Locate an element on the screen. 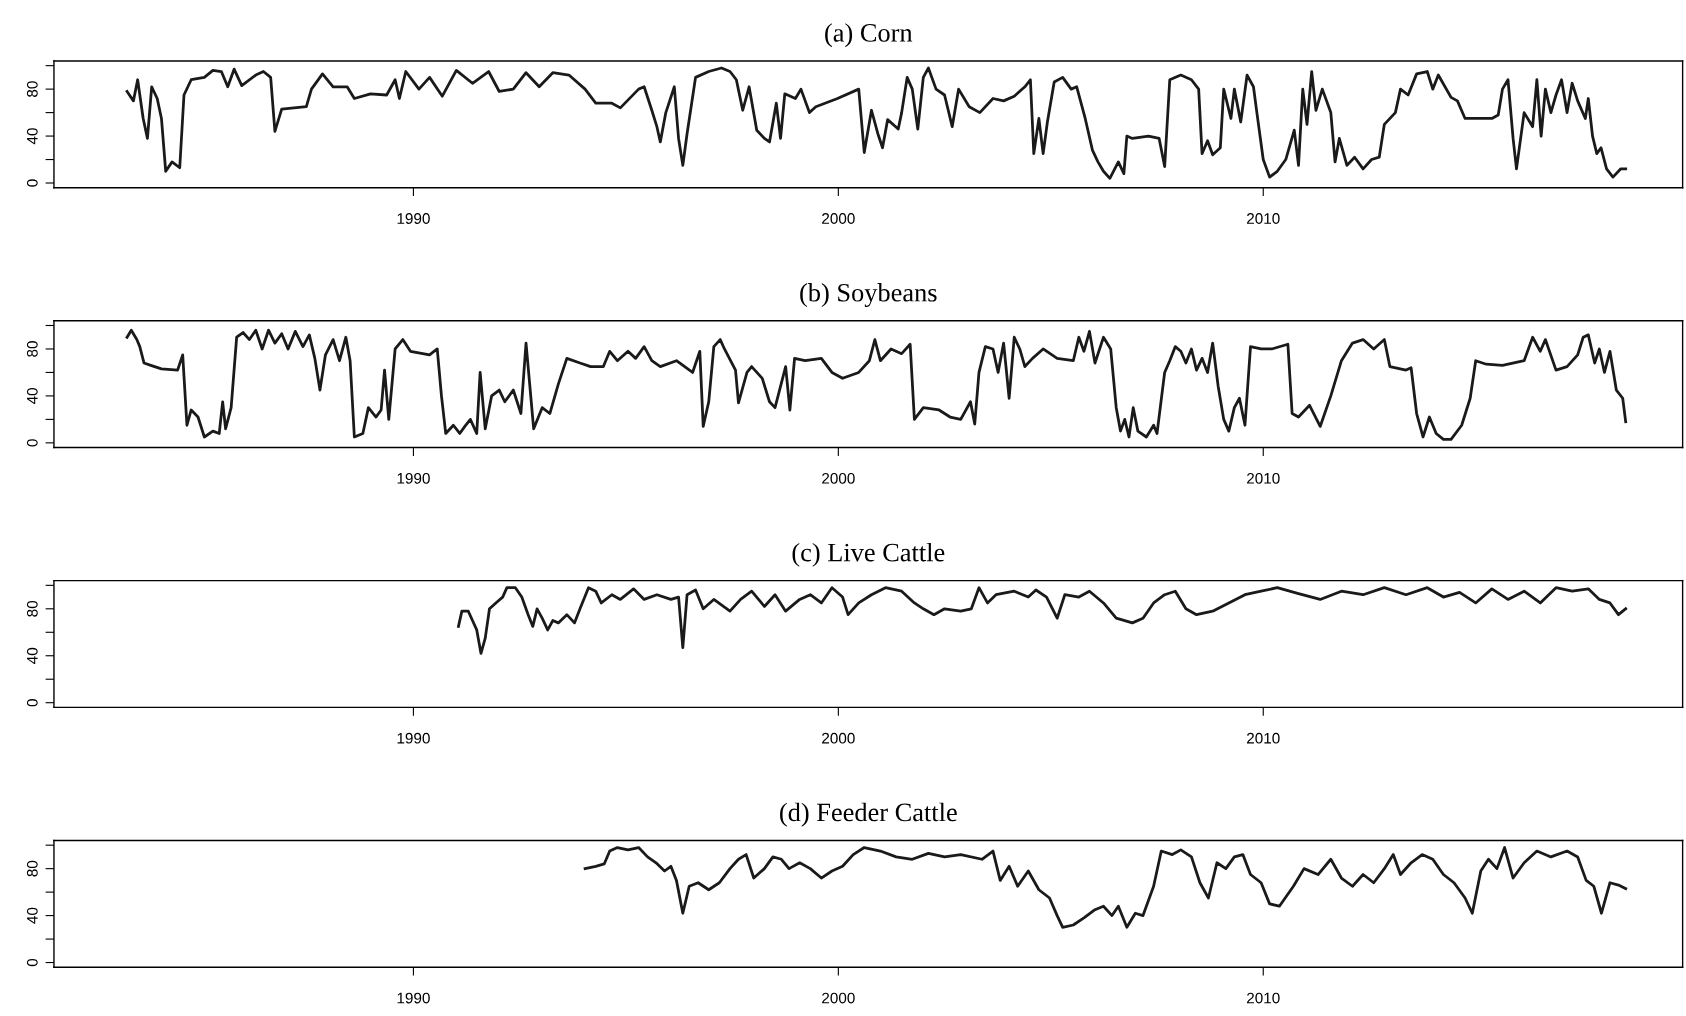 This screenshot has height=1016, width=1686. chart-title: (a) Corn is located at coordinates (869, 35).